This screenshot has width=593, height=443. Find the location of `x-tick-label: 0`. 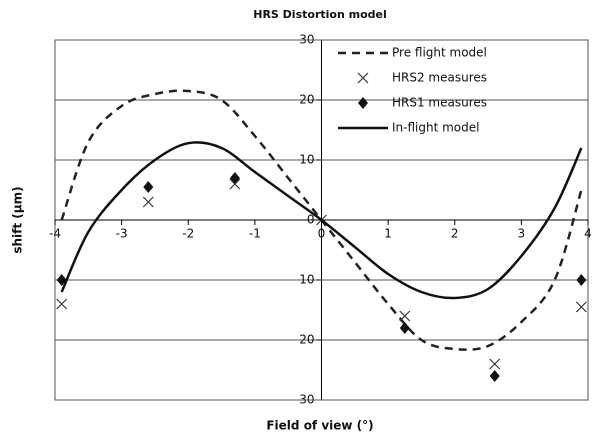

x-tick-label: 0 is located at coordinates (322, 234).